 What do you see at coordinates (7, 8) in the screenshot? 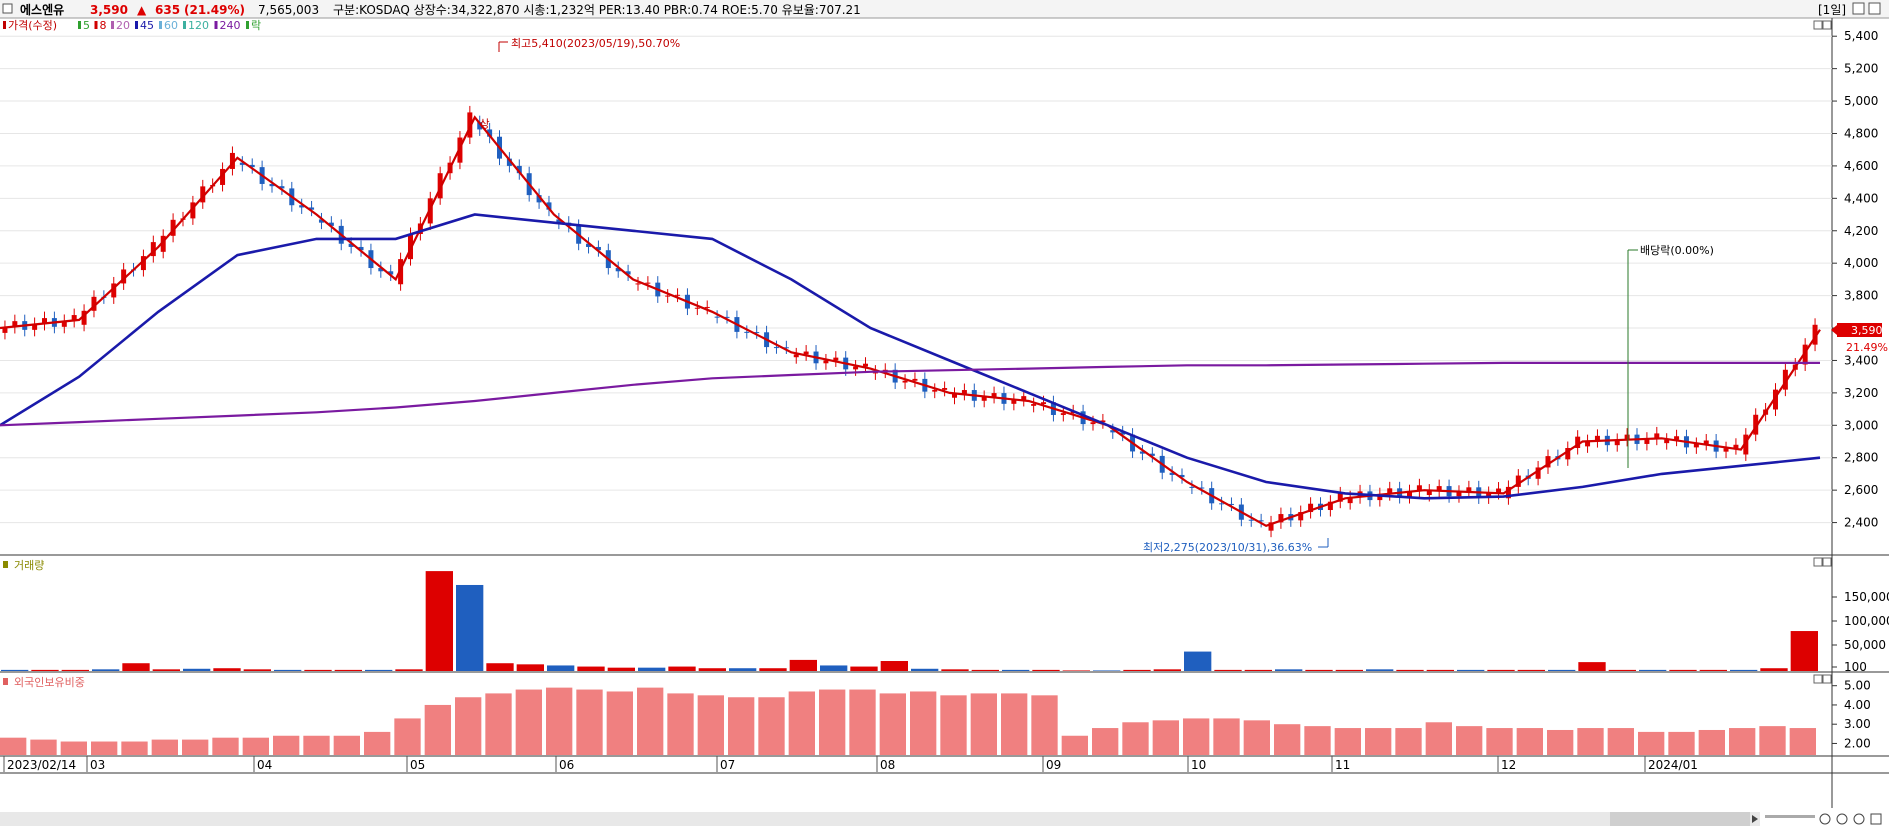
I see `menu-checkbox` at bounding box center [7, 8].